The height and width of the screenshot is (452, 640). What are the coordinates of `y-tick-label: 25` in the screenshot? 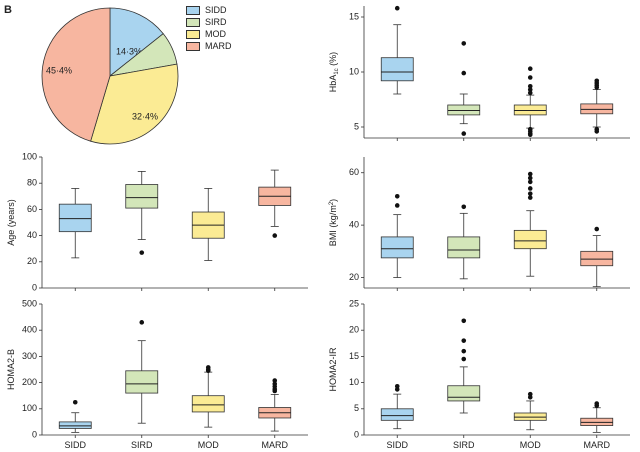 It's located at (354, 303).